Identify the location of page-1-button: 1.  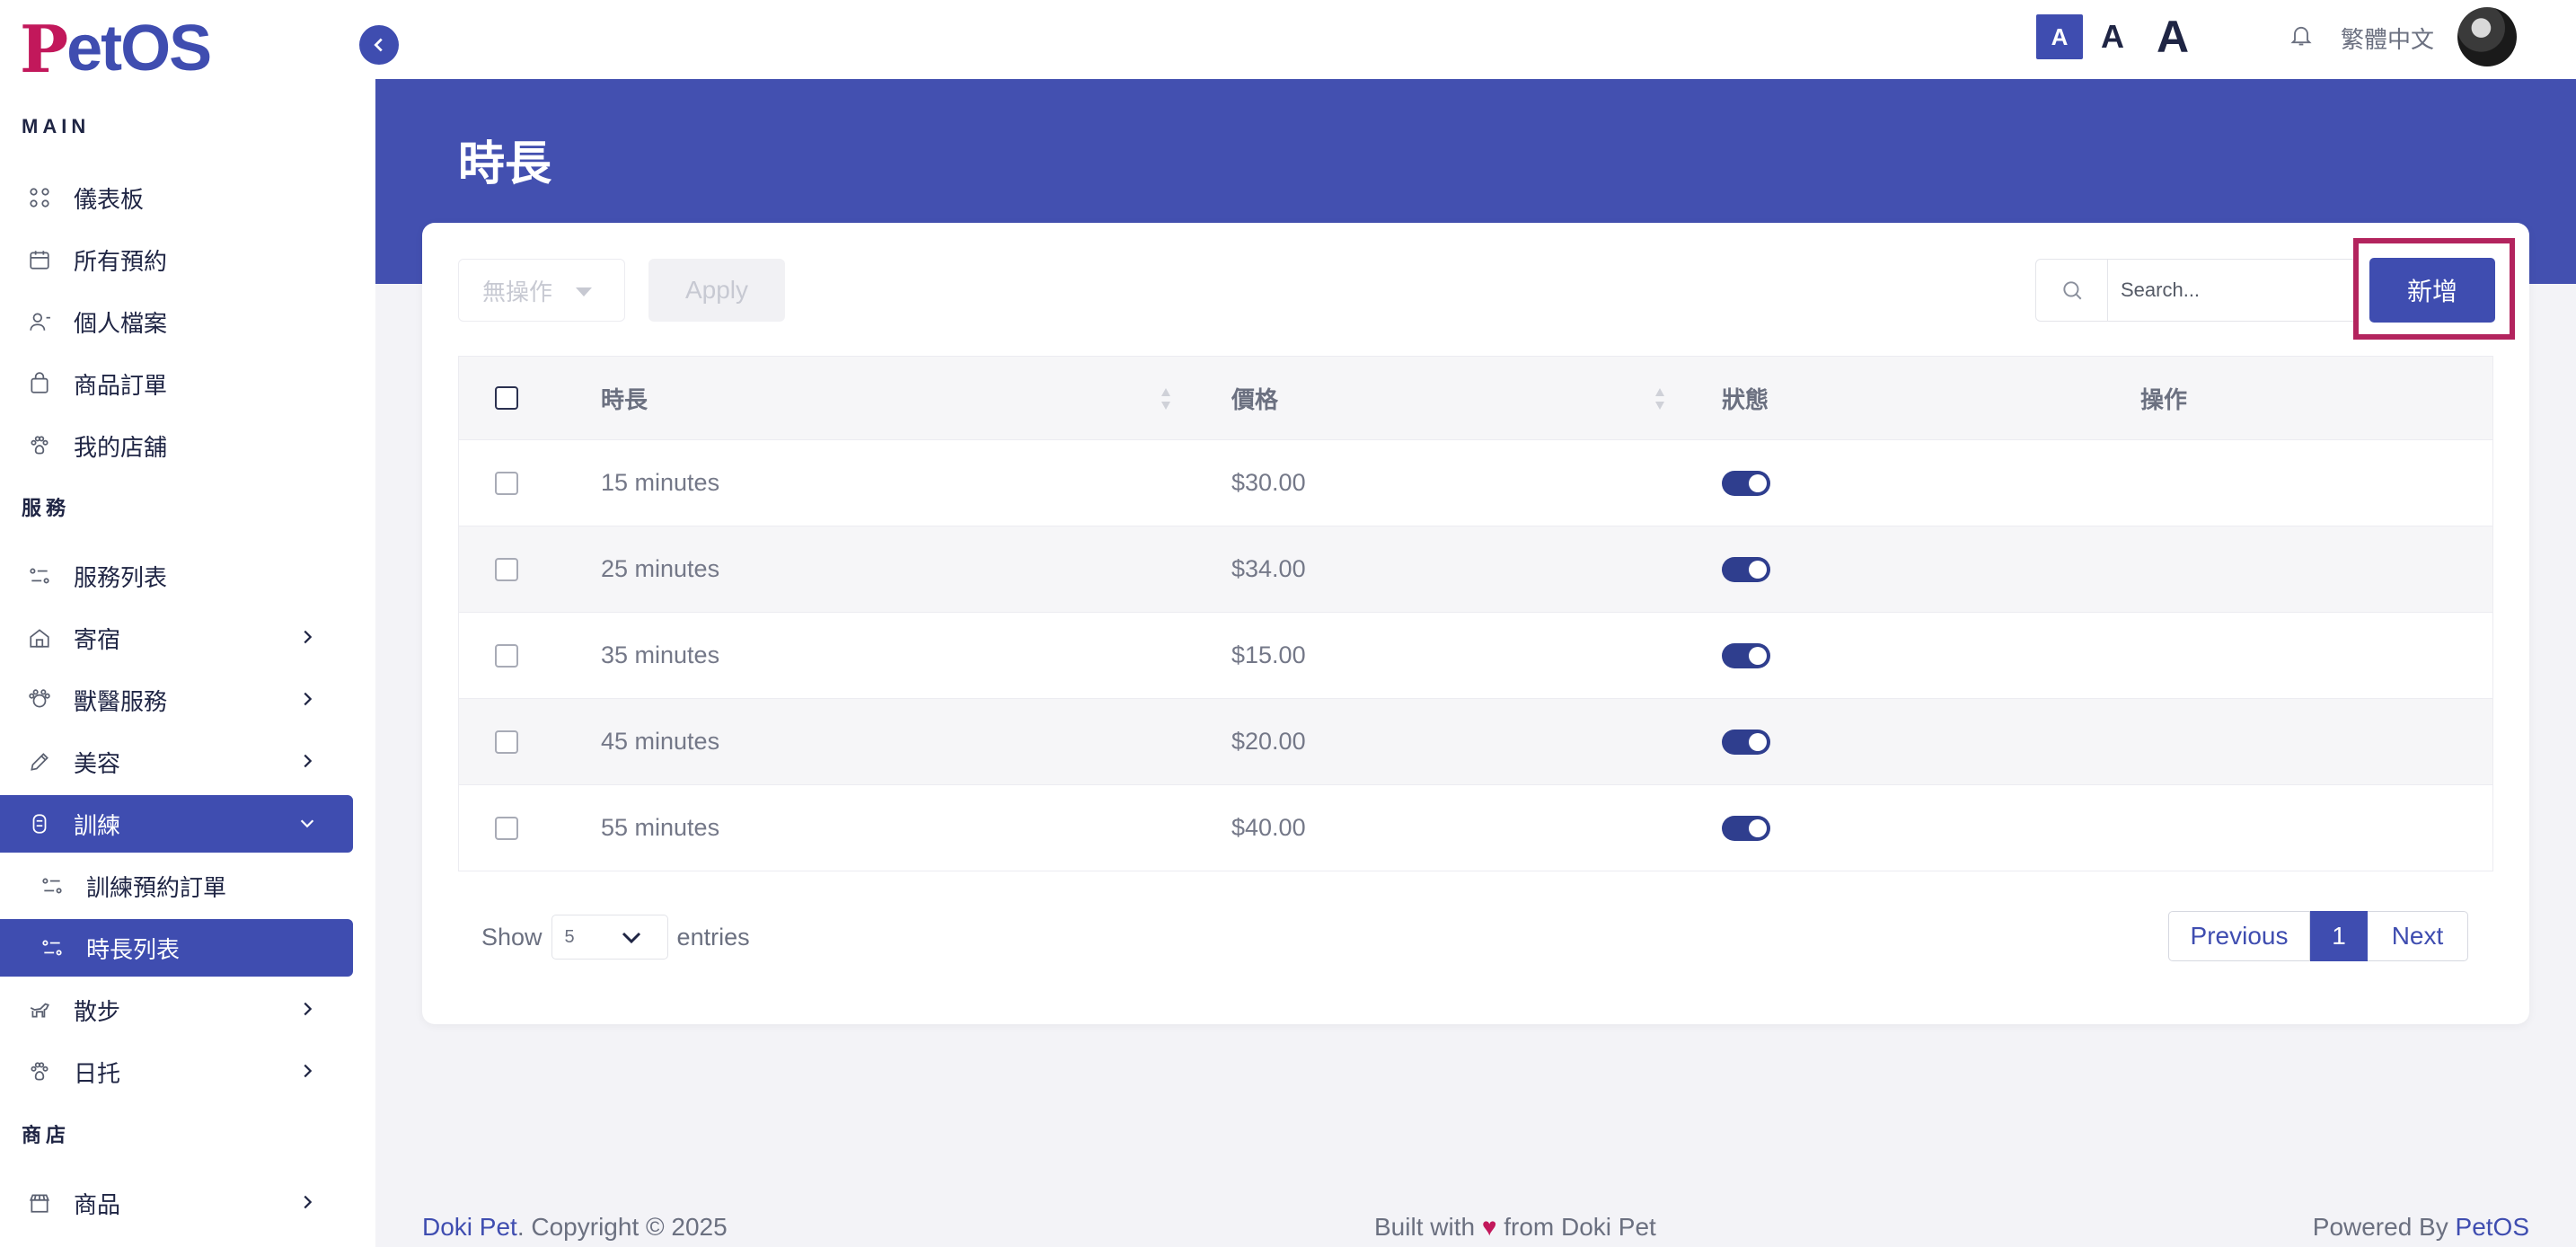
(2339, 936).